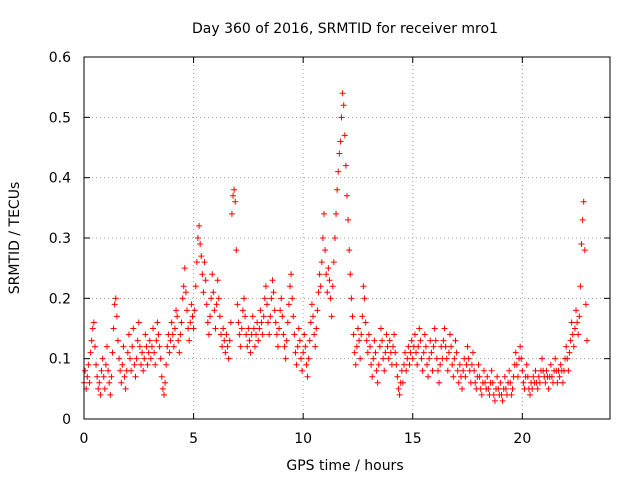  What do you see at coordinates (60, 58) in the screenshot?
I see `y-tick-label: 0.6` at bounding box center [60, 58].